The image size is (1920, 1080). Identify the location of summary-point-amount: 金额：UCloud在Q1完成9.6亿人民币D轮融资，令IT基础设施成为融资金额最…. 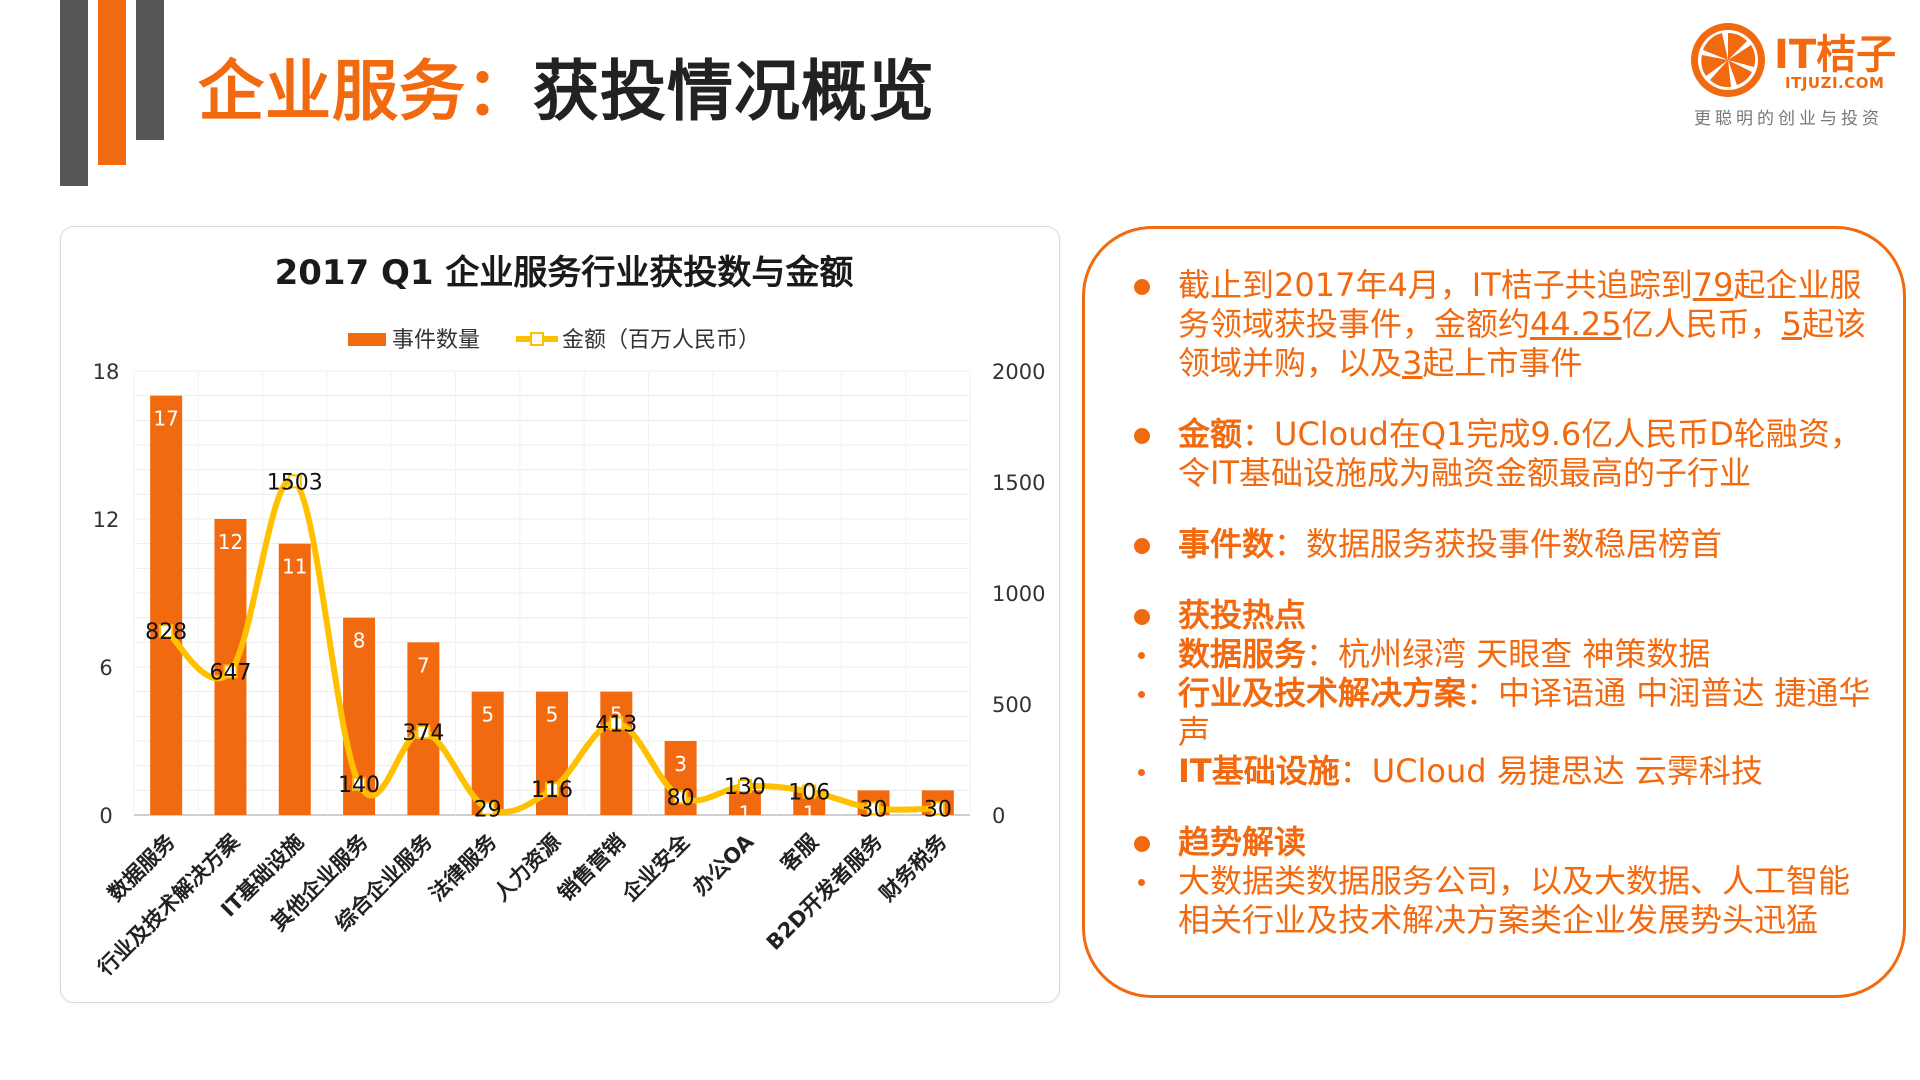
(1486, 454).